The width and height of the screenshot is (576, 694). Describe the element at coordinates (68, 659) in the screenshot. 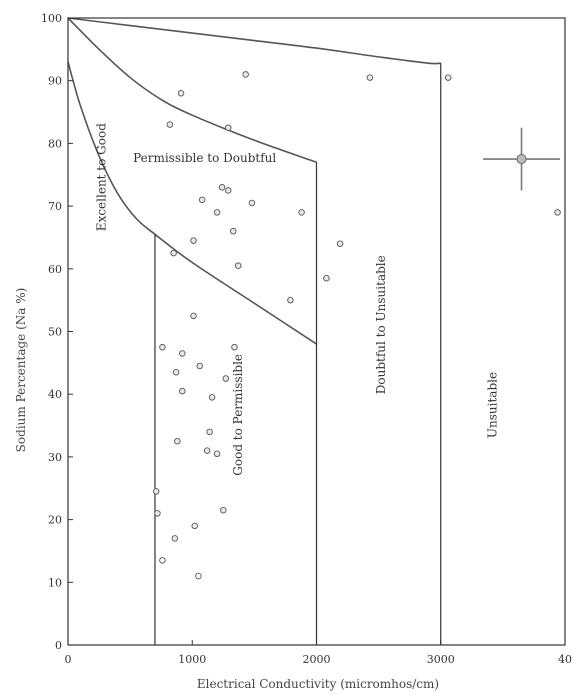

I see `x-tick-label: 0` at that location.